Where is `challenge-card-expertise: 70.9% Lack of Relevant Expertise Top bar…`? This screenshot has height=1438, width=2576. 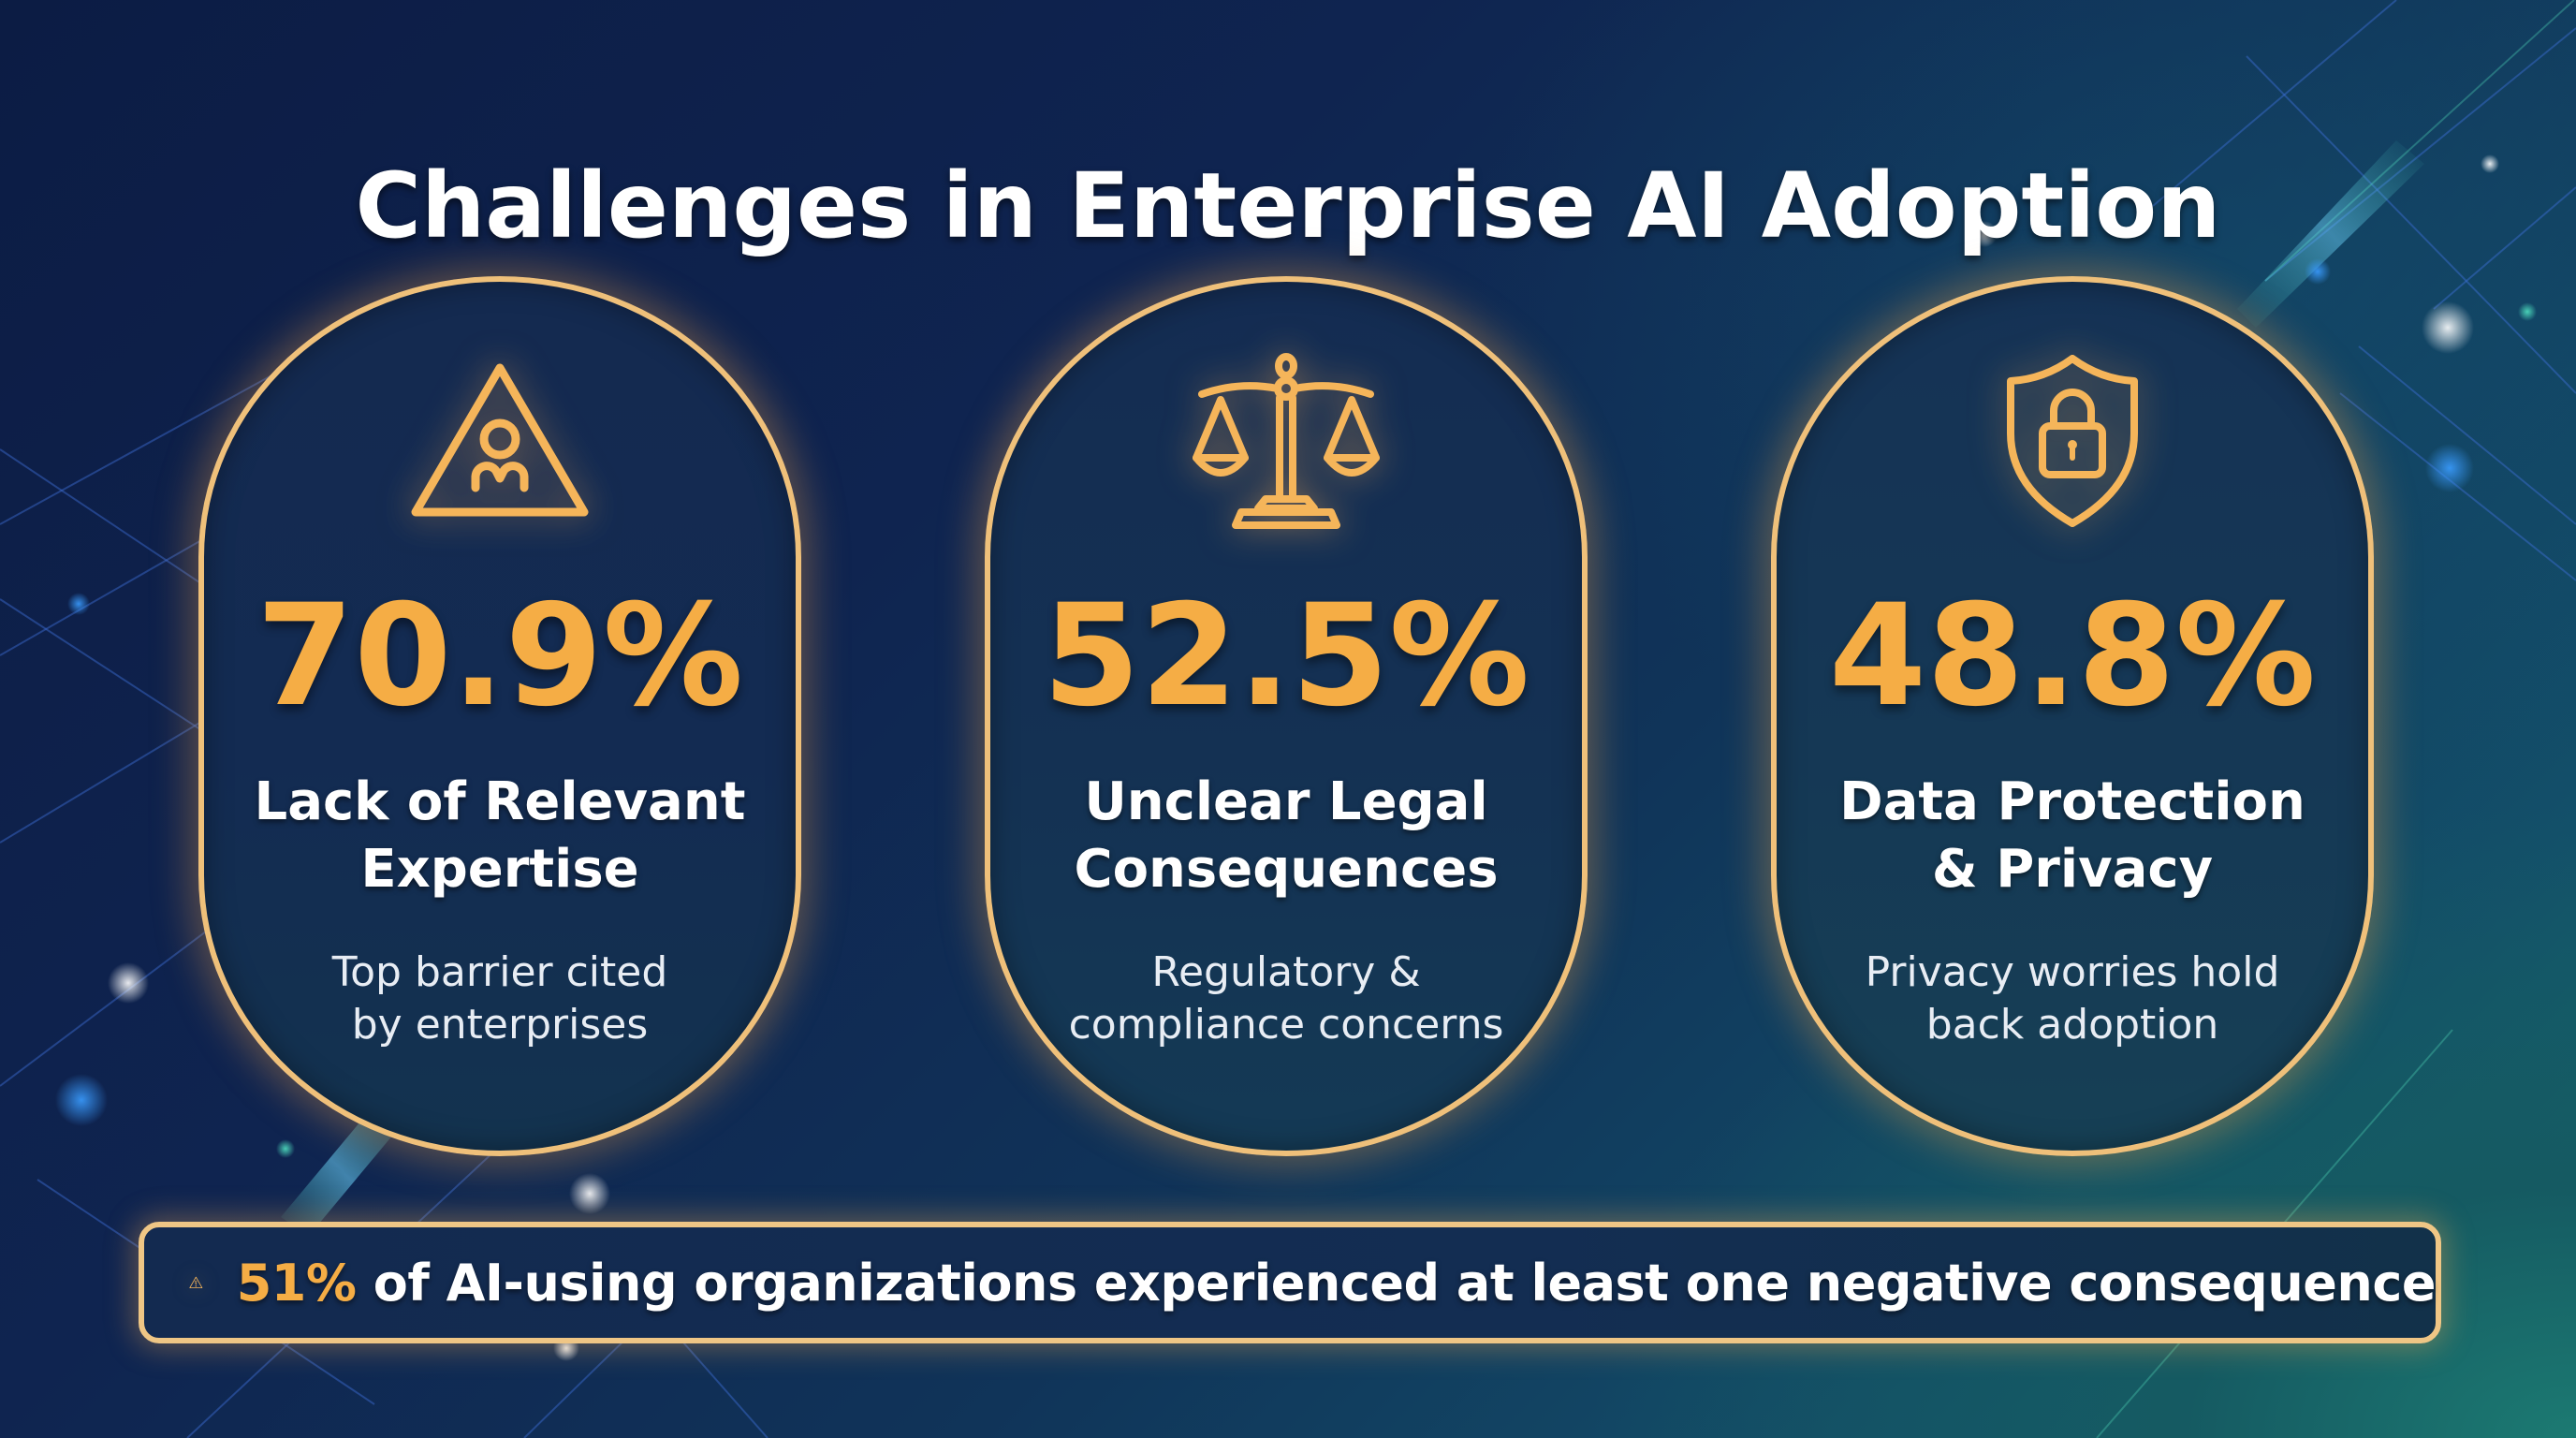 challenge-card-expertise: 70.9% Lack of Relevant Expertise Top bar… is located at coordinates (499, 716).